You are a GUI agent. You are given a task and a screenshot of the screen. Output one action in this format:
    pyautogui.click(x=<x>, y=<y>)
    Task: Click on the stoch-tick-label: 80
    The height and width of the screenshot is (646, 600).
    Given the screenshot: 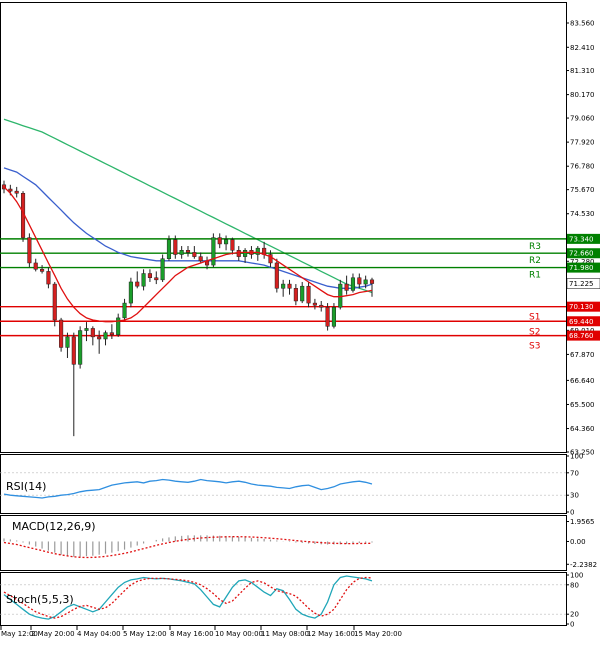 What is the action you would take?
    pyautogui.click(x=574, y=585)
    